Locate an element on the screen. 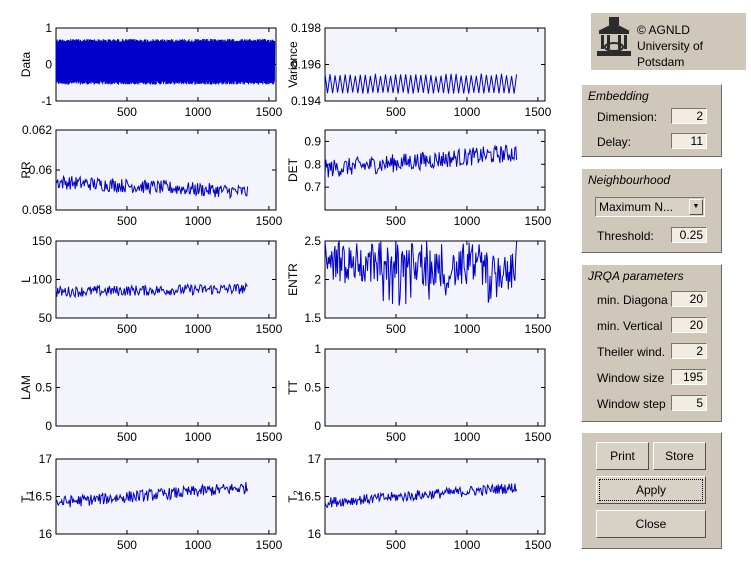 Image resolution: width=751 pixels, height=573 pixels. ylabel: T2 is located at coordinates (294, 496).